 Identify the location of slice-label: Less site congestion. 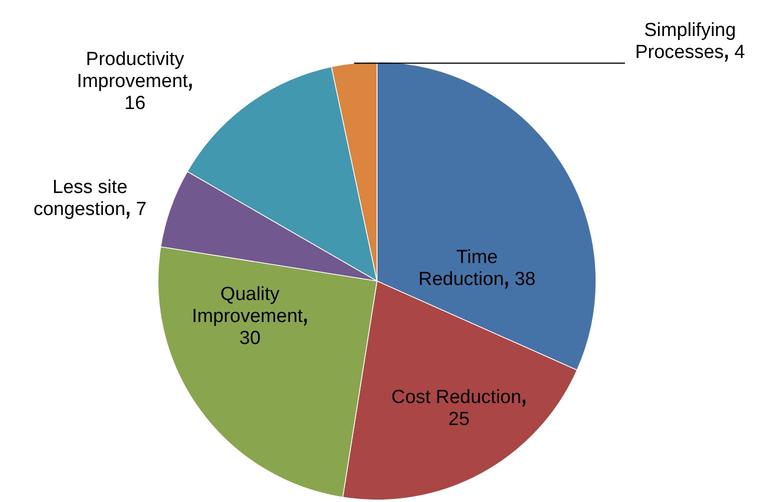
(80, 198).